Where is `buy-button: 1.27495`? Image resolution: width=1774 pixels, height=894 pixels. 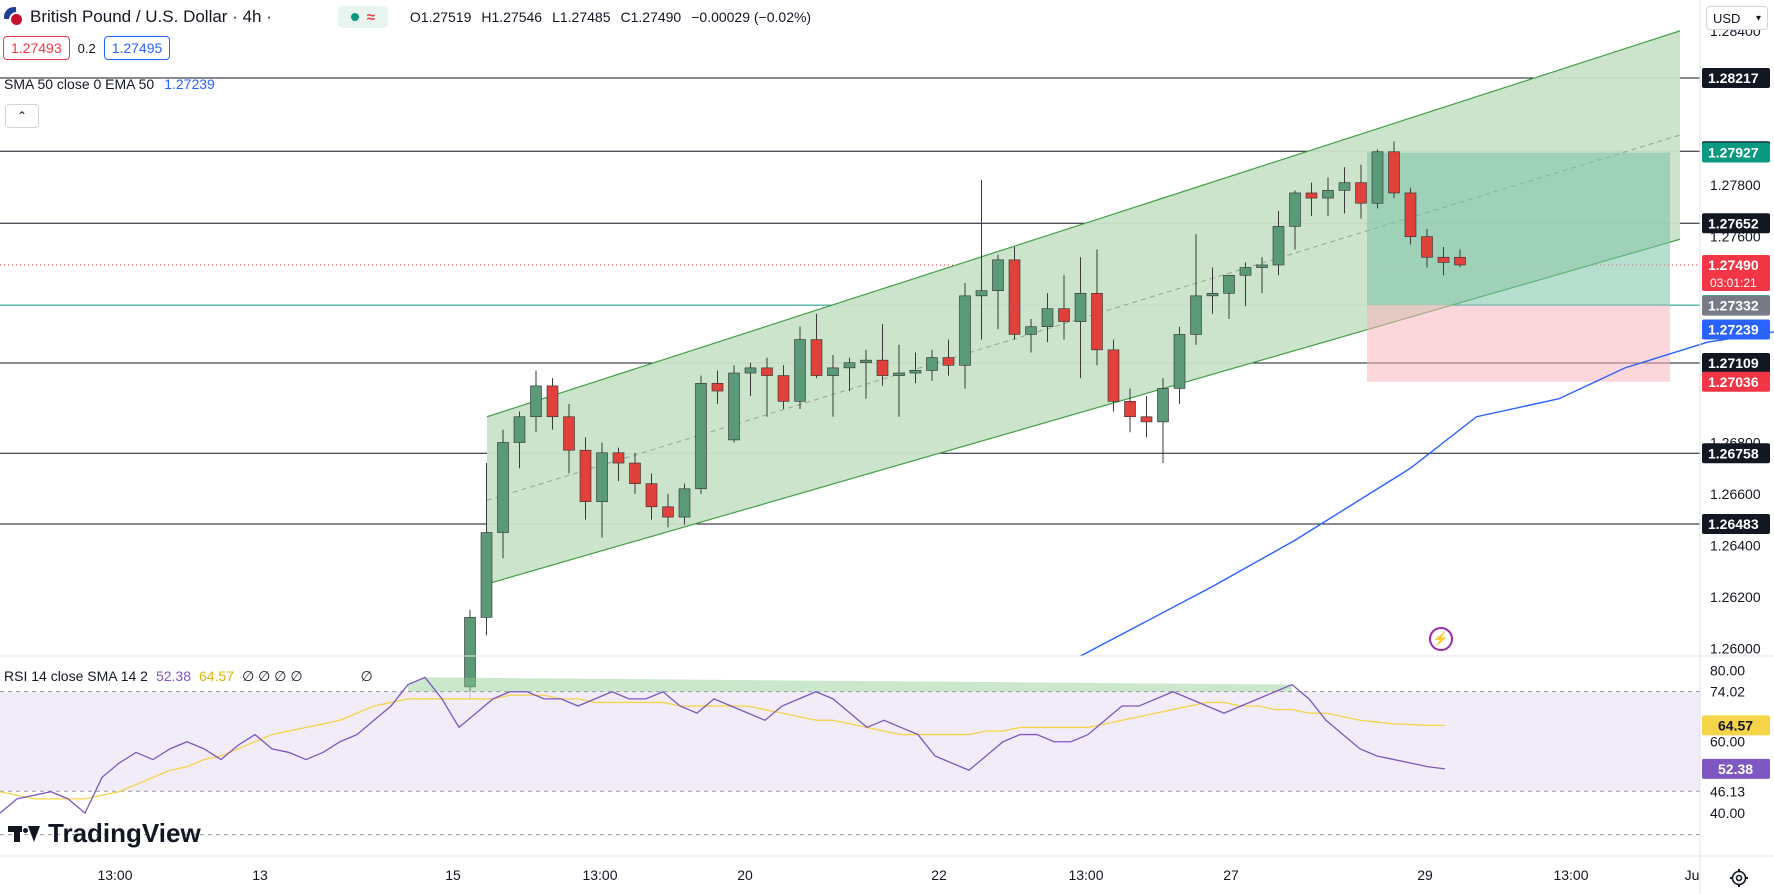
buy-button: 1.27495 is located at coordinates (137, 48).